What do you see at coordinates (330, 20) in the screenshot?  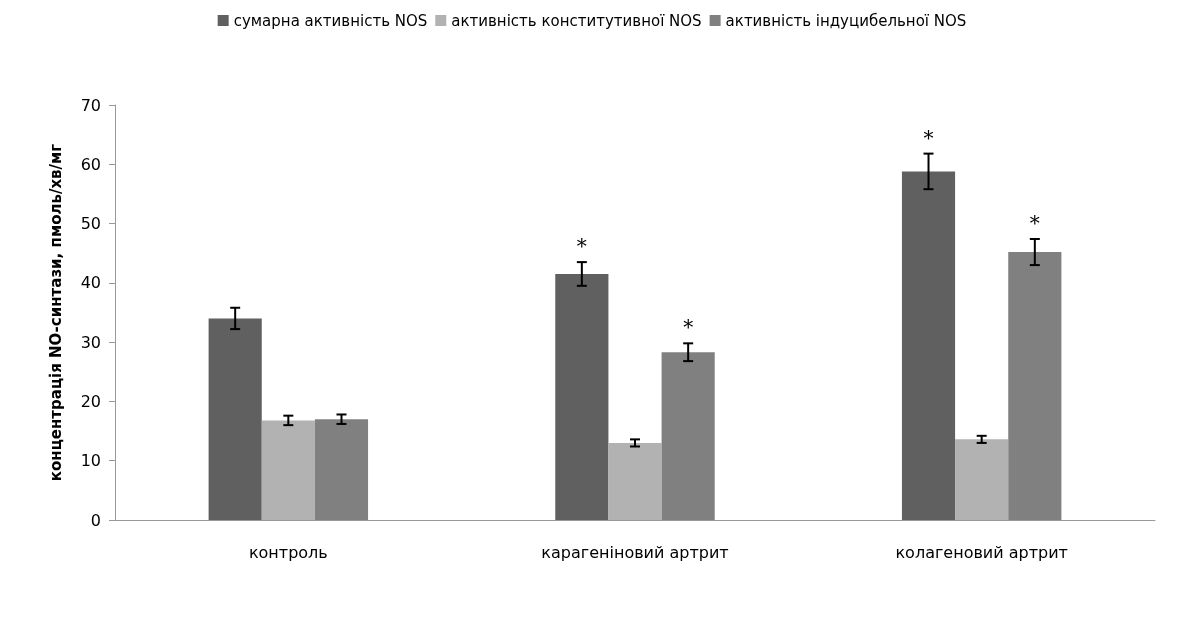 I see `legend-label: сумарна активність NOS` at bounding box center [330, 20].